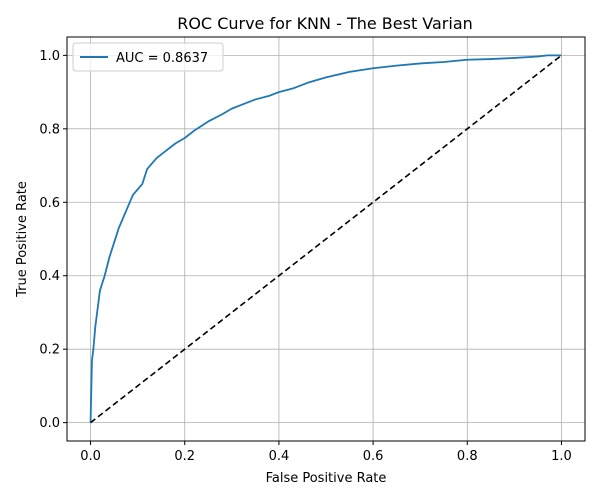 This screenshot has width=600, height=500. Describe the element at coordinates (279, 456) in the screenshot. I see `x-tick-label: 0.4` at that location.